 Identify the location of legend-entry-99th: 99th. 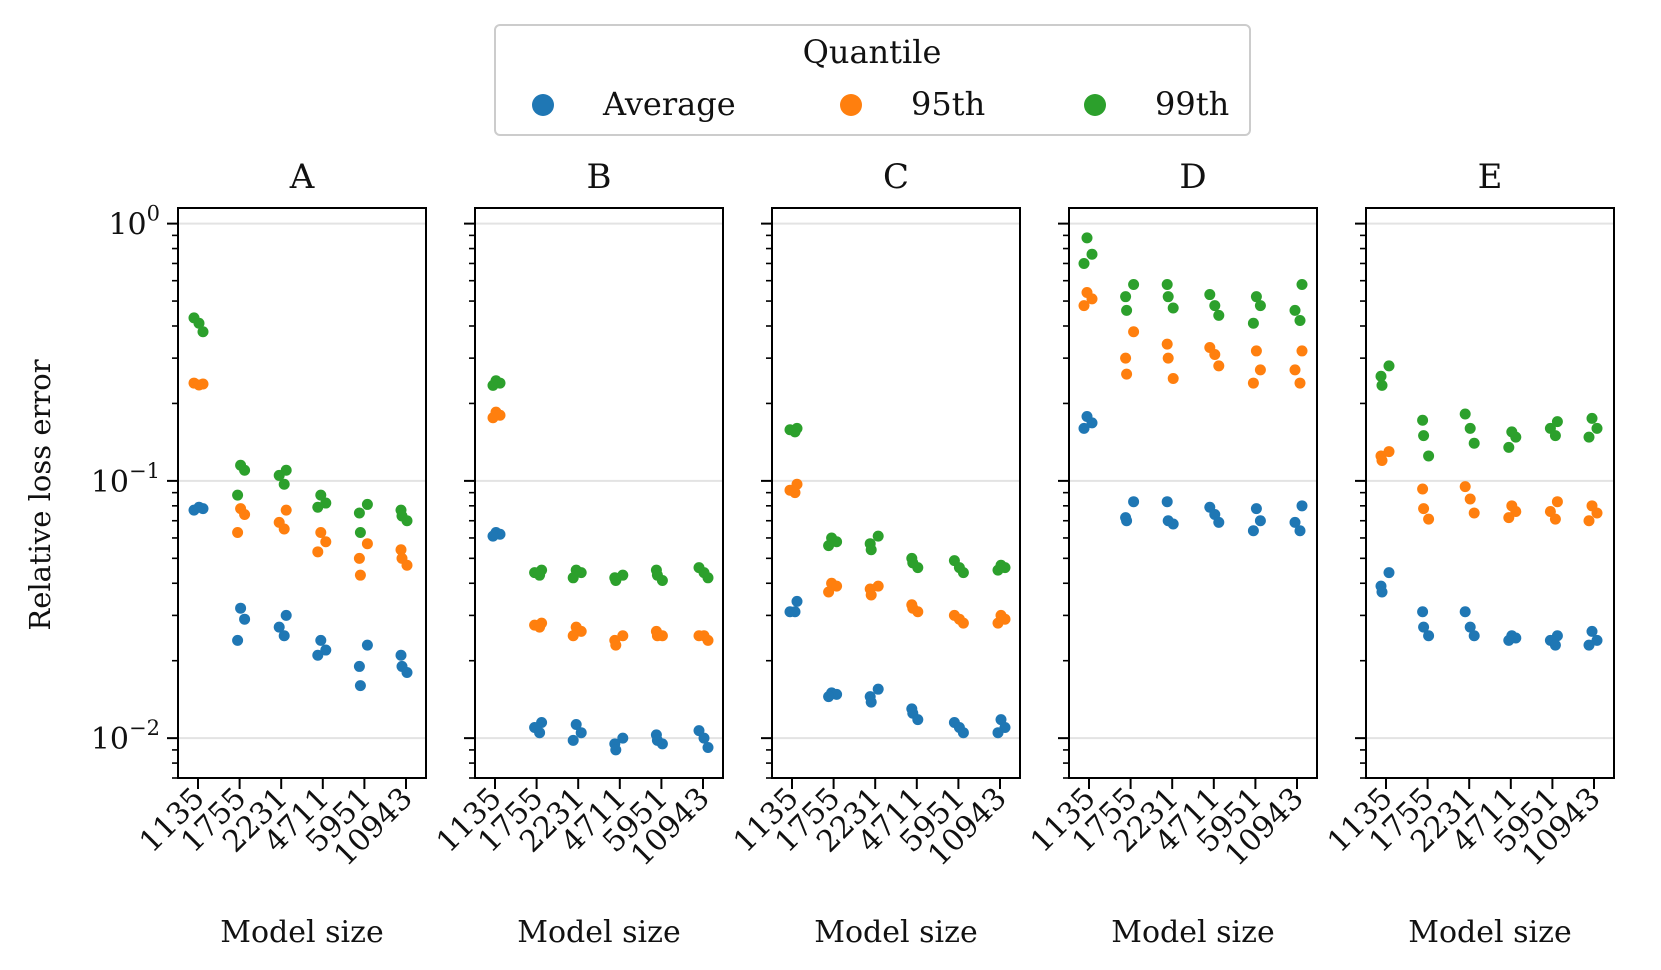
(1156, 104).